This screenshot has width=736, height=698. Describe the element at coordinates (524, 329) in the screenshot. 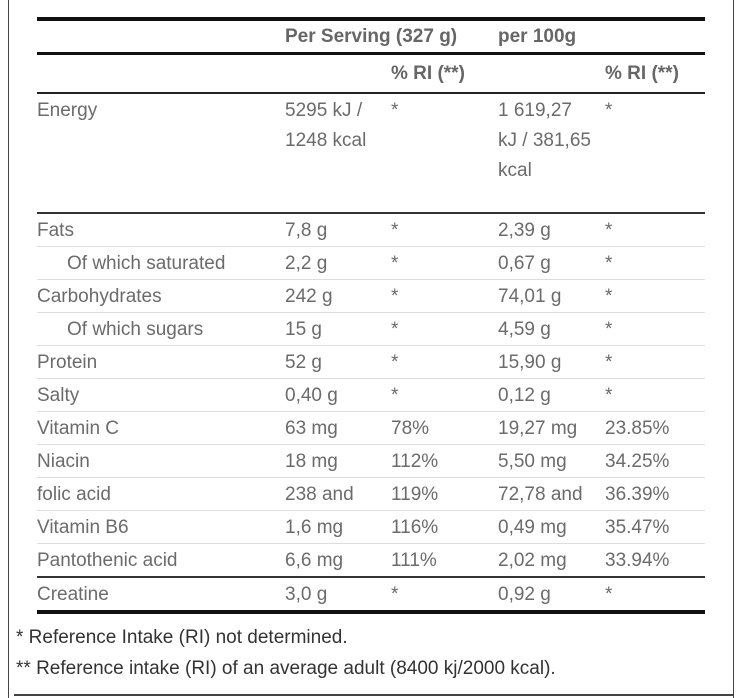

I see `per-100g-value: 4,59 g` at that location.